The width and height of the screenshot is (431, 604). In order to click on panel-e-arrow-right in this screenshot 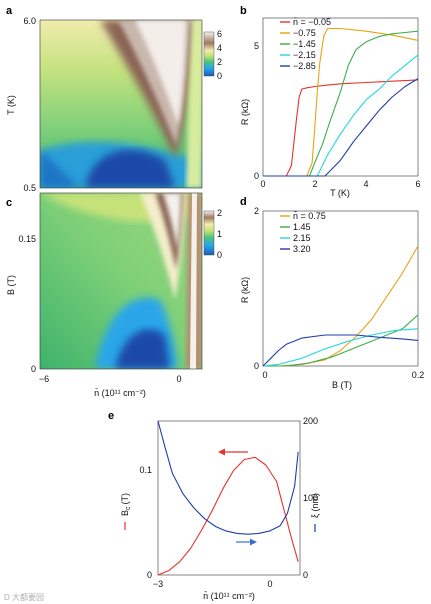, I will do `click(246, 542)`.